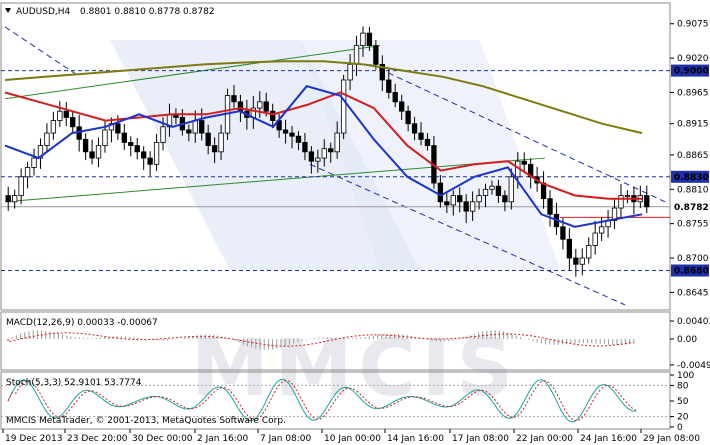  Describe the element at coordinates (683, 418) in the screenshot. I see `stoch-tick-label: 20` at that location.